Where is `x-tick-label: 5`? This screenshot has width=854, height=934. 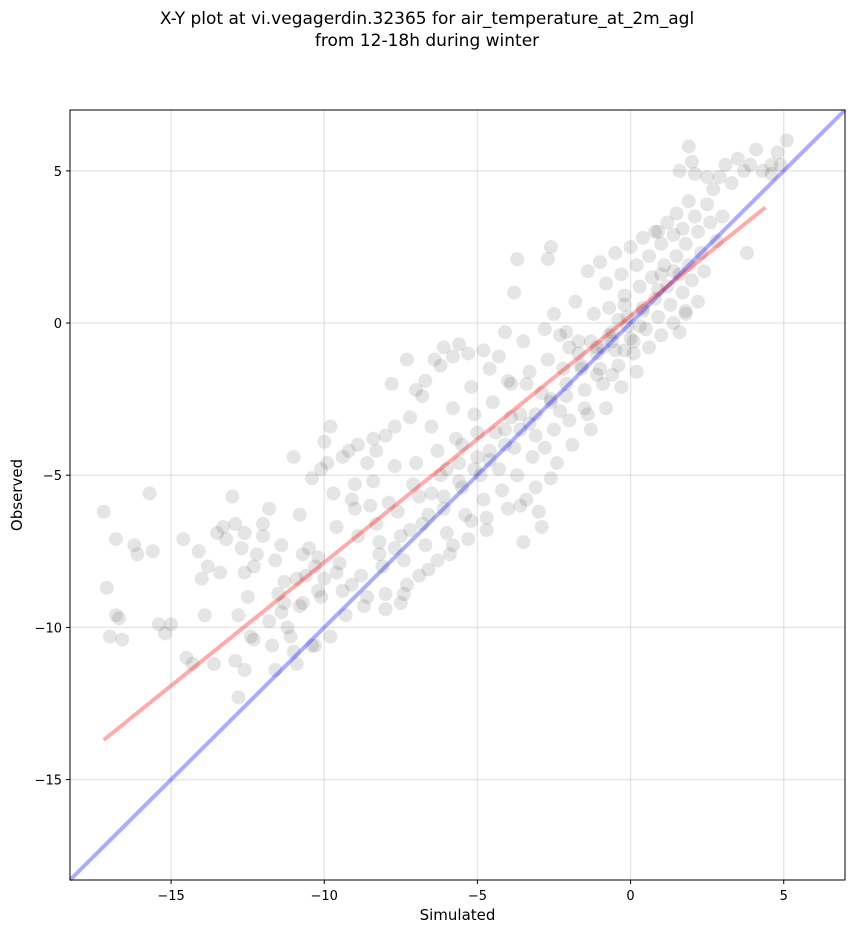 x-tick-label: 5 is located at coordinates (784, 896).